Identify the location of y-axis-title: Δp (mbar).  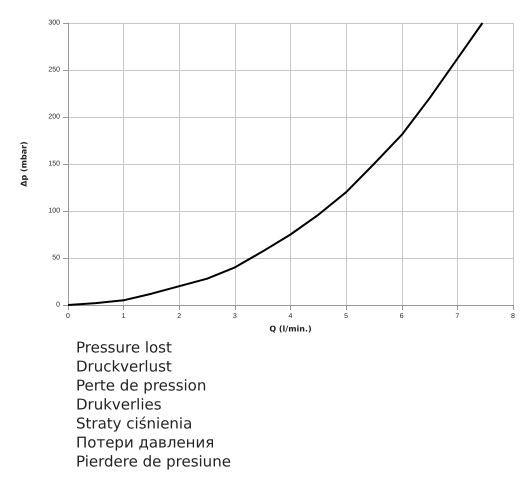
(24, 164).